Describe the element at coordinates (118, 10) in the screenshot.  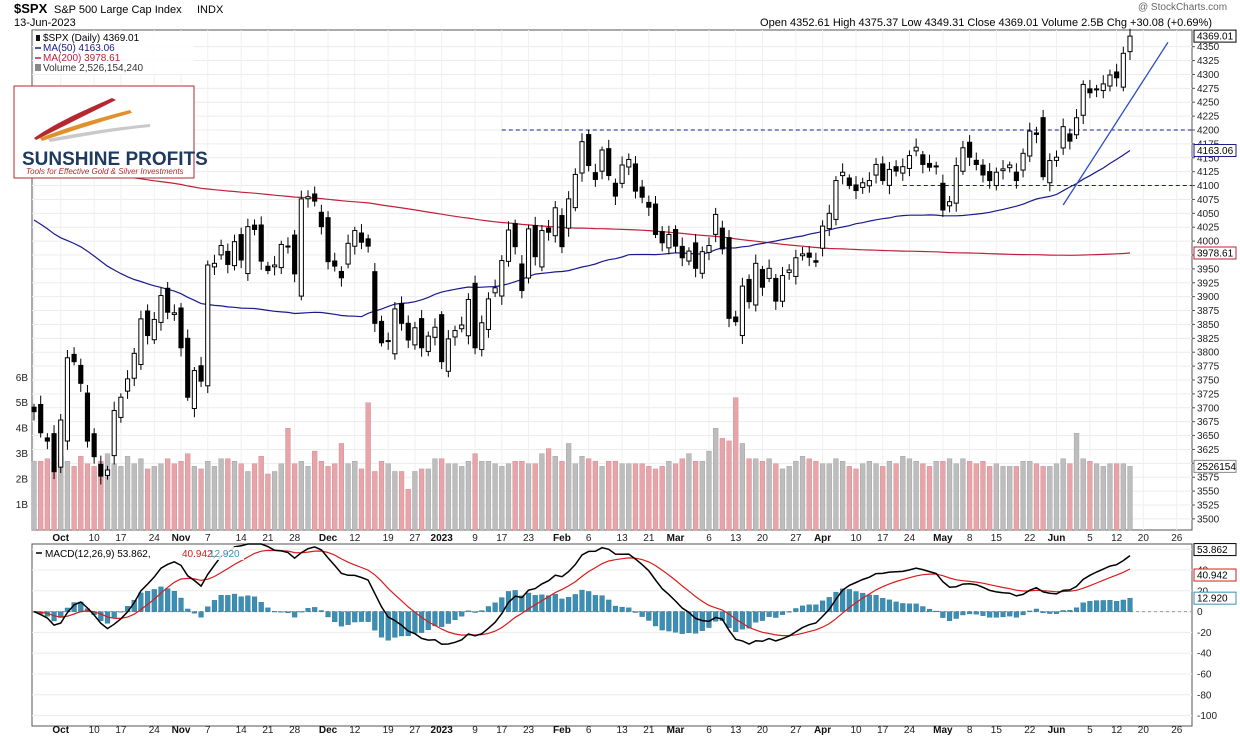
I see `index-name: S&P 500 Large Cap Index` at that location.